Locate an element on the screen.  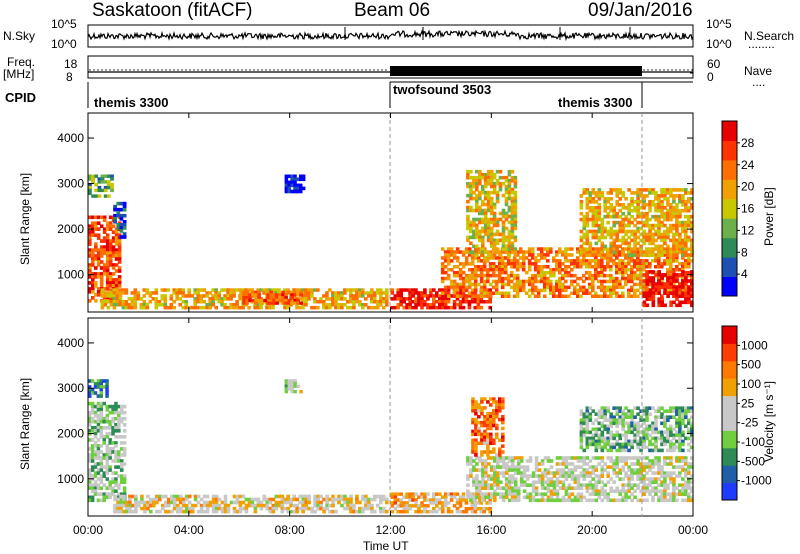
noise-sky-series is located at coordinates (390, 35).